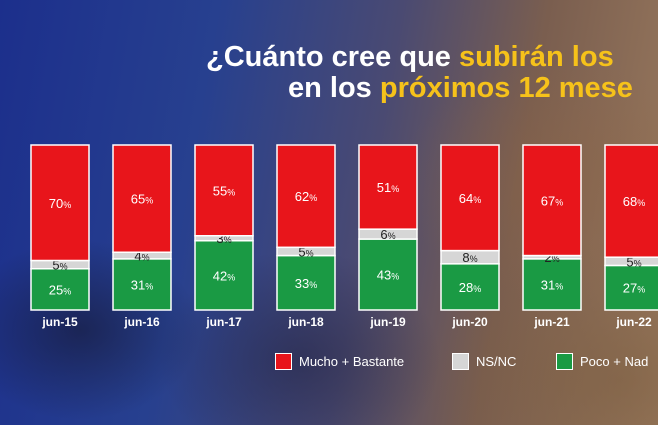 The width and height of the screenshot is (658, 425). What do you see at coordinates (224, 275) in the screenshot?
I see `data-label-poco-jun-17: 42%` at bounding box center [224, 275].